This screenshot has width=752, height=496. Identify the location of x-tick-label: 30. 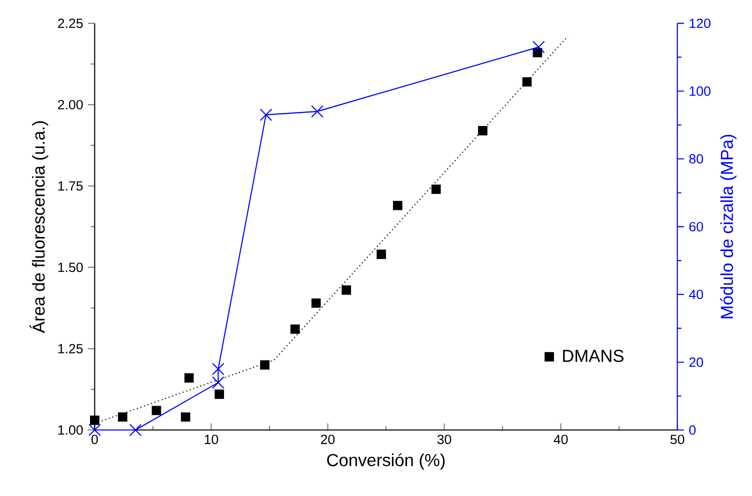
(444, 439).